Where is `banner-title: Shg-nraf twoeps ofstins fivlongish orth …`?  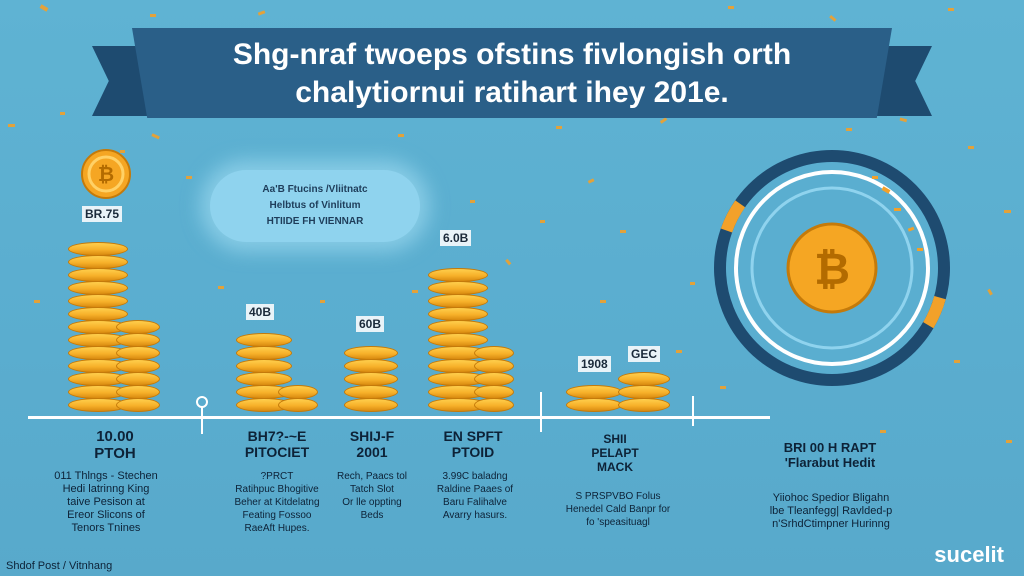 banner-title: Shg-nraf twoeps ofstins fivlongish orth … is located at coordinates (512, 74).